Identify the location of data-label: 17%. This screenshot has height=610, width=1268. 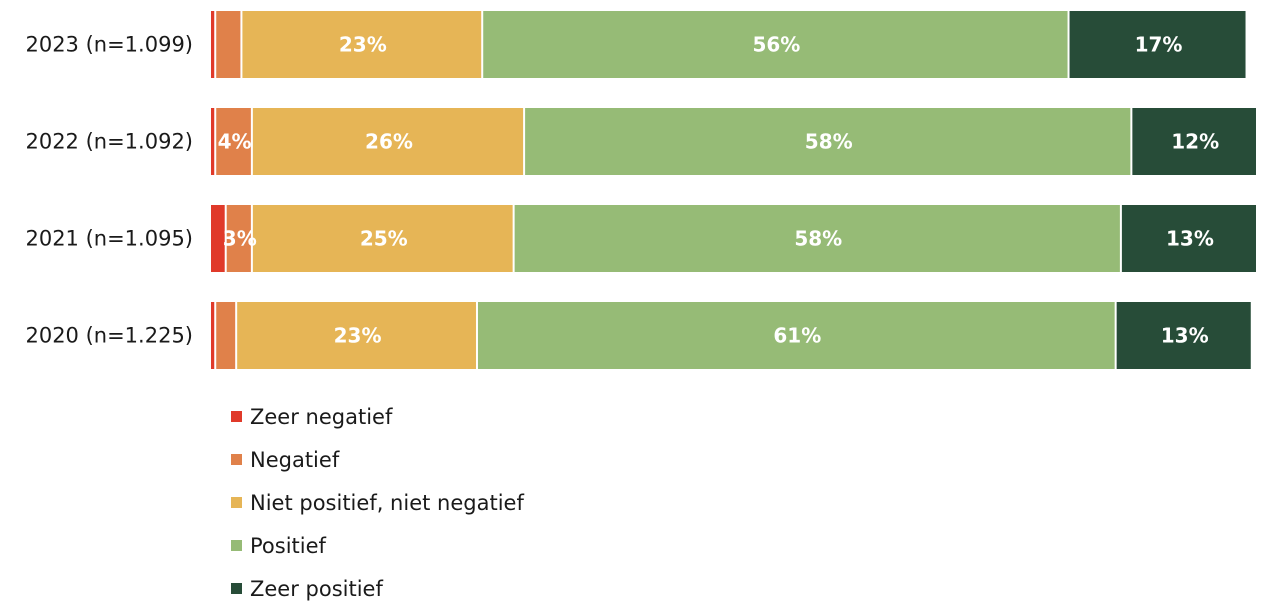
(1159, 45).